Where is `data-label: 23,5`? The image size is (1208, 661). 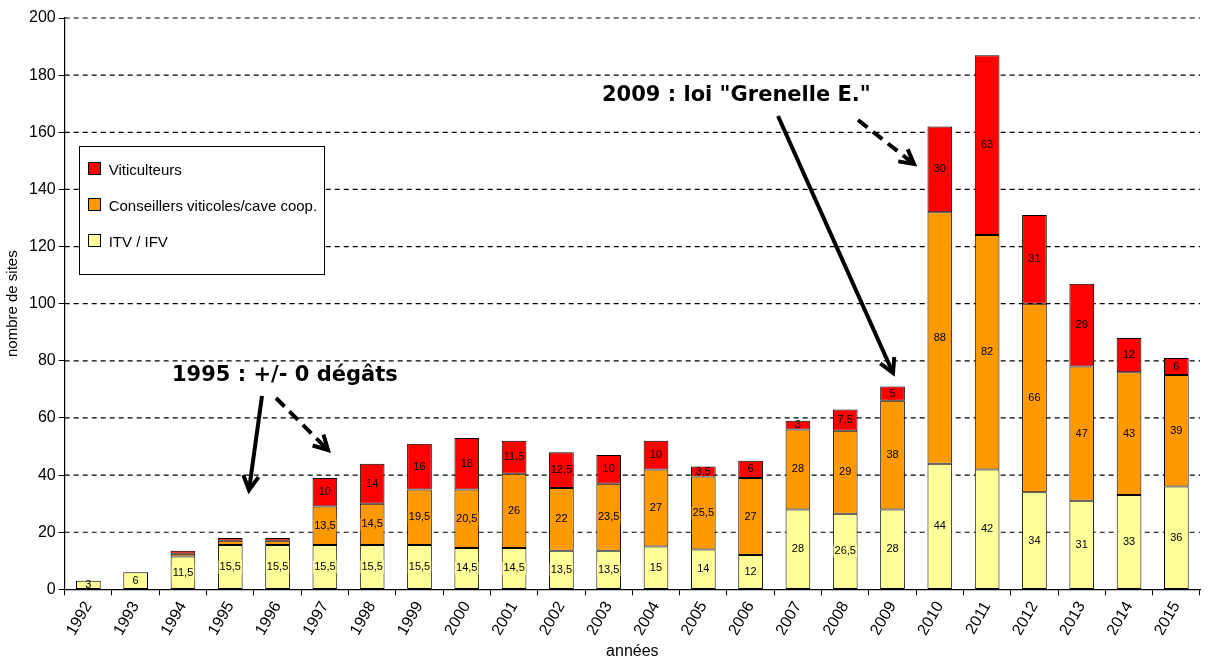 data-label: 23,5 is located at coordinates (608, 516).